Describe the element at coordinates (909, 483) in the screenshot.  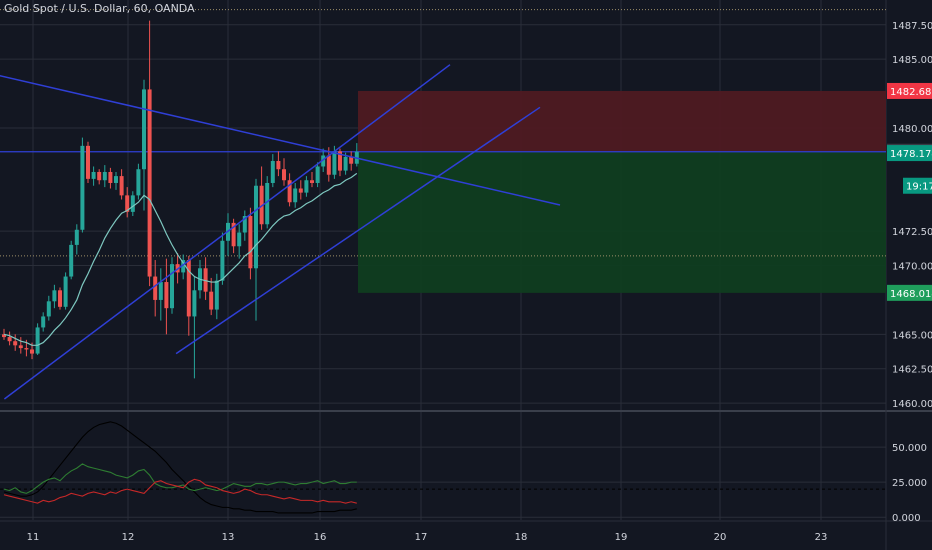
I see `indicator-tick-label: 25.000` at that location.